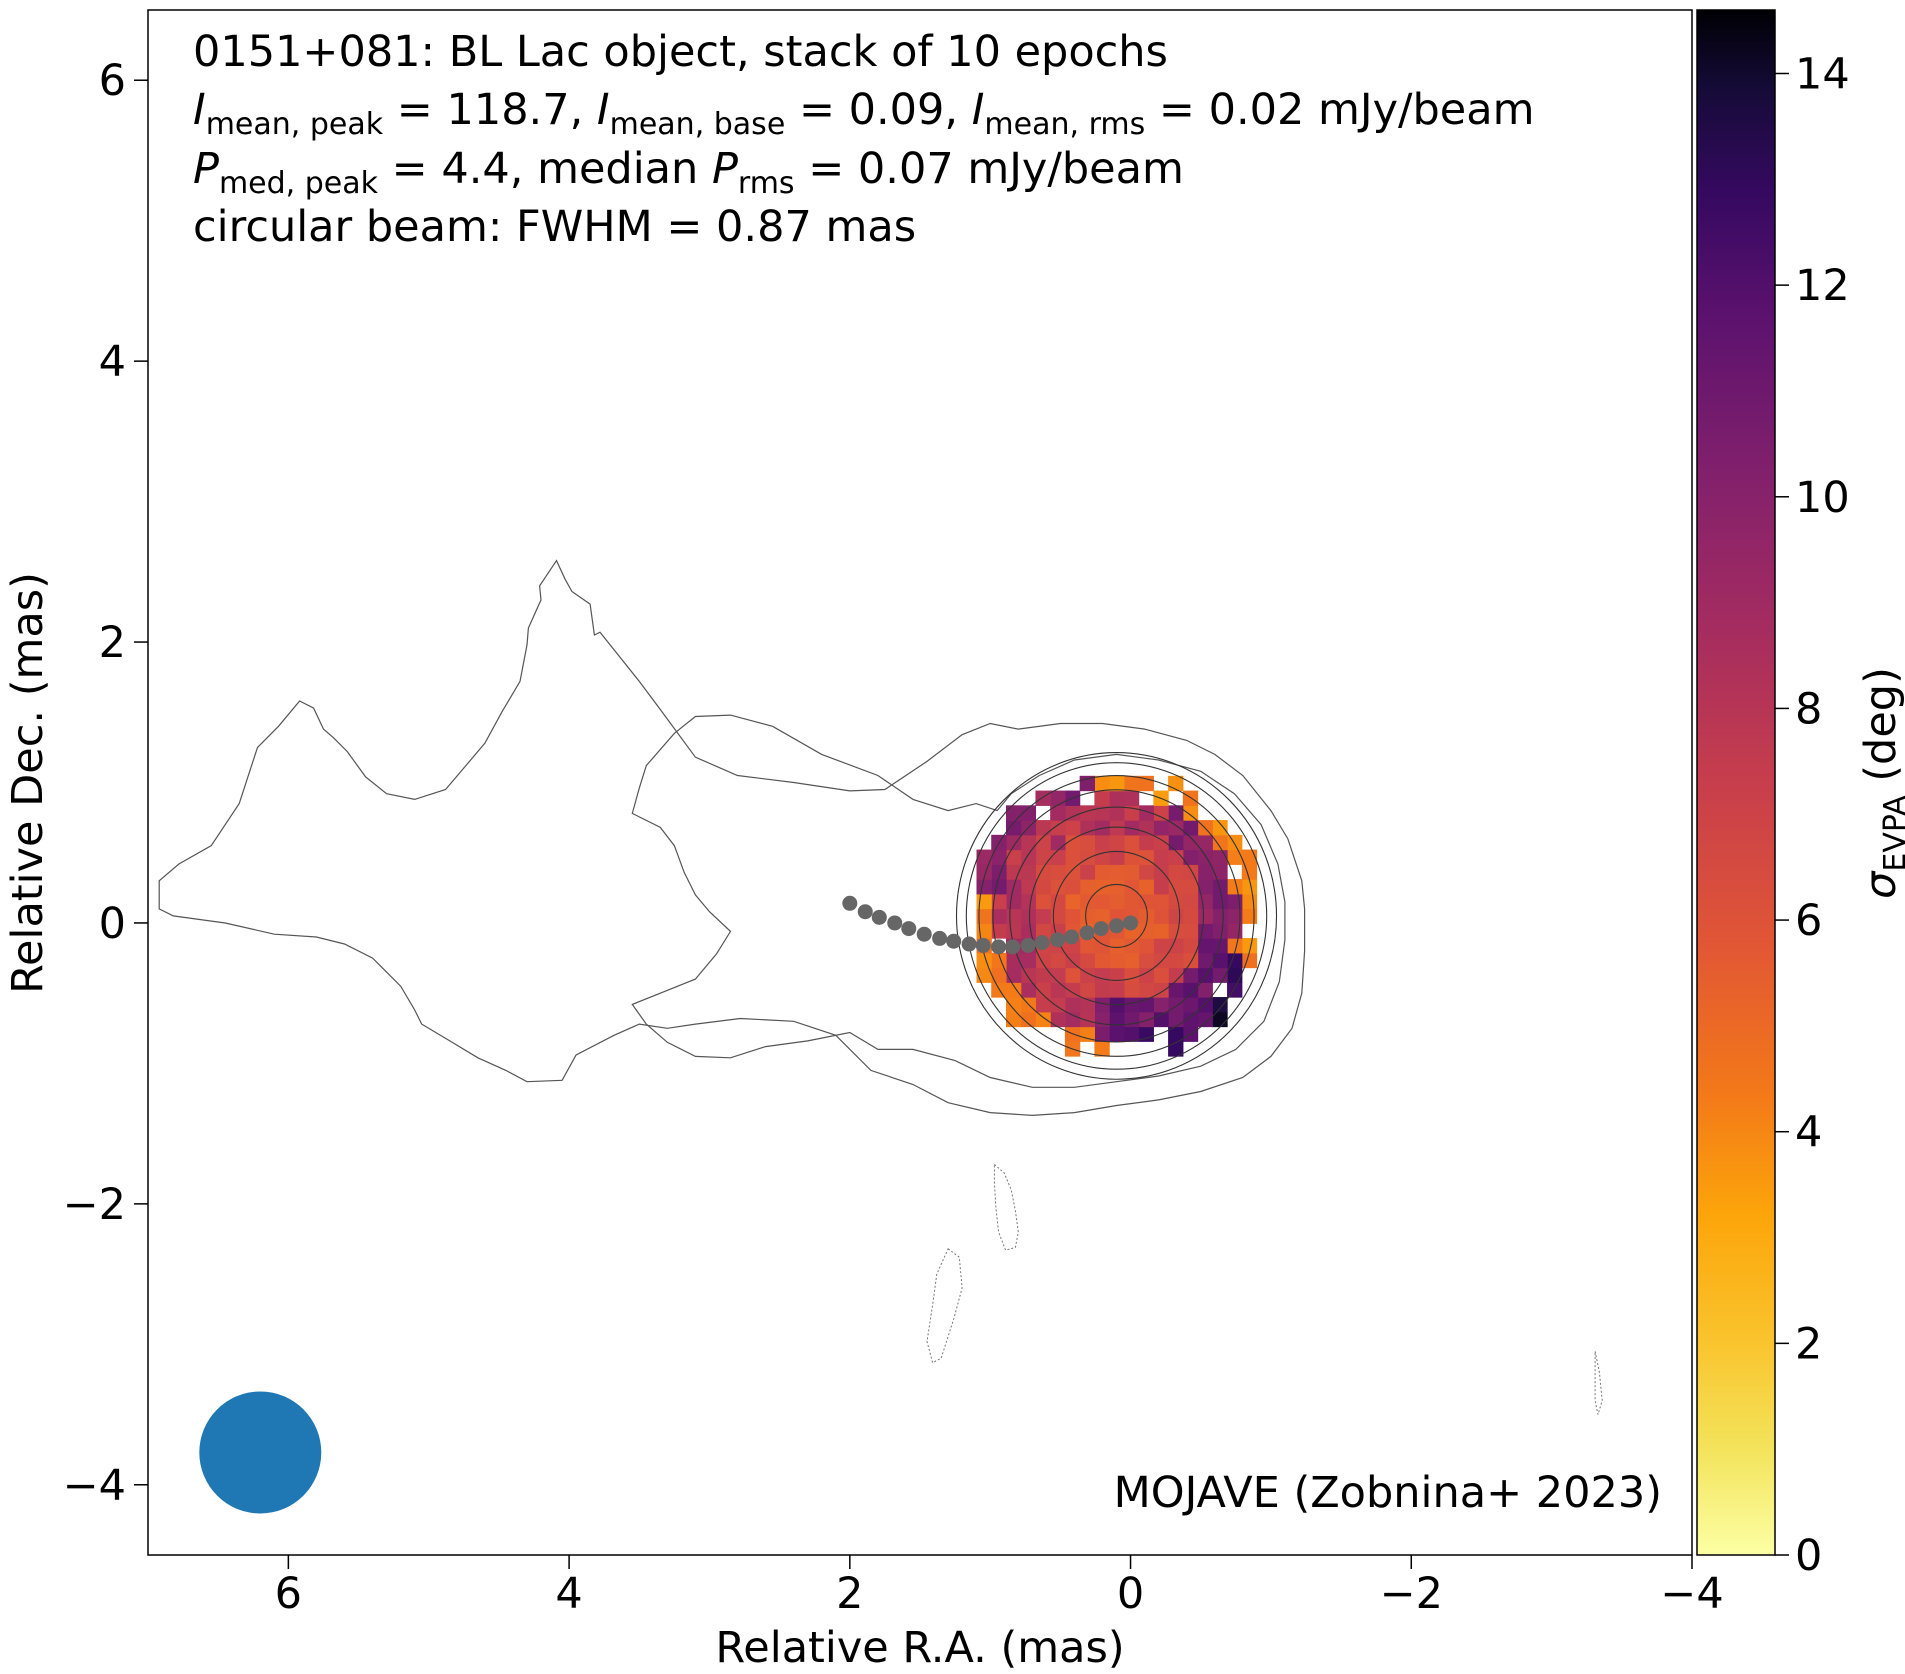 Image resolution: width=1905 pixels, height=1674 pixels. What do you see at coordinates (112, 81) in the screenshot?
I see `y-tick-label: 6` at bounding box center [112, 81].